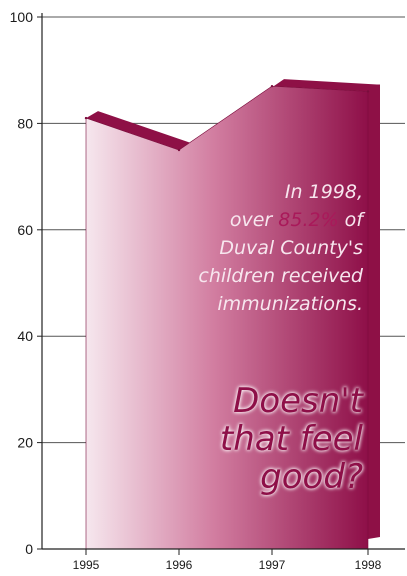 The image size is (407, 576). I want to click on annotation-line-2: over 85.2% of, so click(243, 220).